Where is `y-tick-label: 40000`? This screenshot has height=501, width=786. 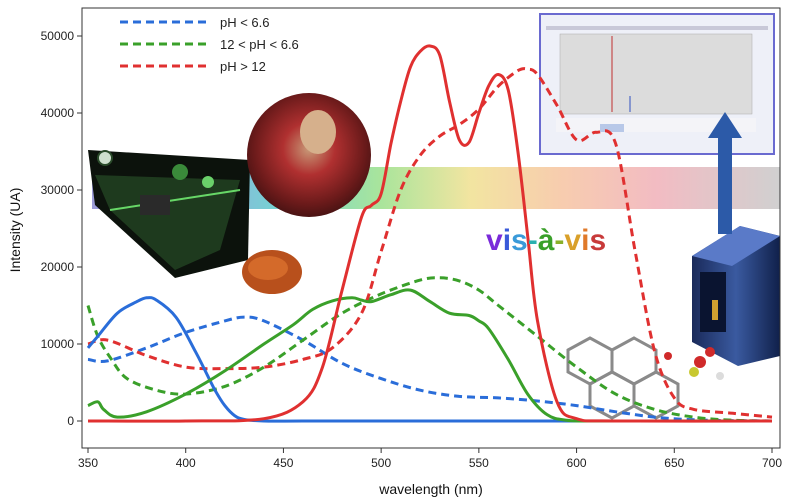
y-tick-label: 40000 is located at coordinates (58, 113).